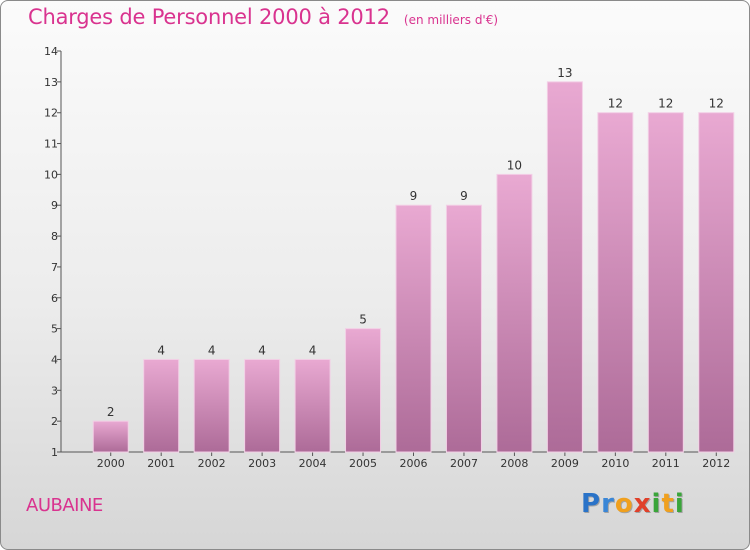 The height and width of the screenshot is (550, 750). I want to click on logo-letter: t, so click(668, 504).